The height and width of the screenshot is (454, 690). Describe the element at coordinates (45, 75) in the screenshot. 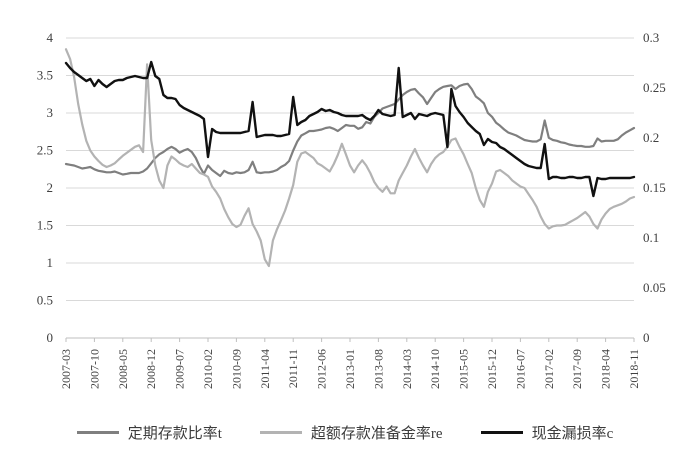

I see `left-axis-tick-label: 3.5` at that location.